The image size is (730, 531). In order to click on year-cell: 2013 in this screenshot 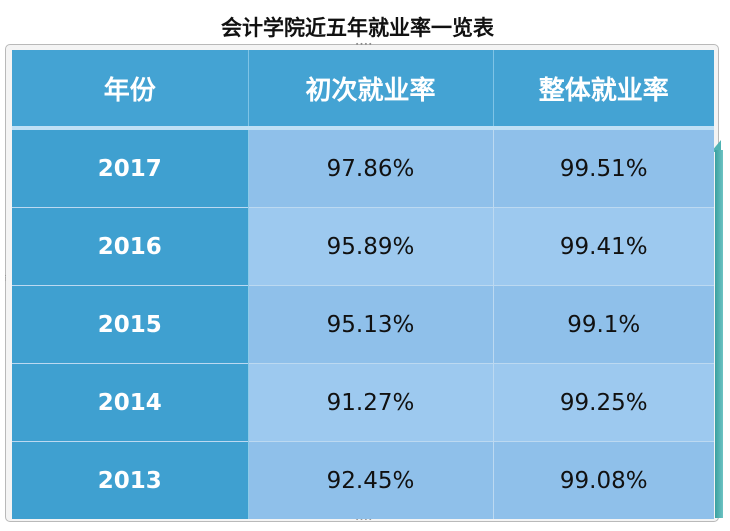, I will do `click(130, 480)`.